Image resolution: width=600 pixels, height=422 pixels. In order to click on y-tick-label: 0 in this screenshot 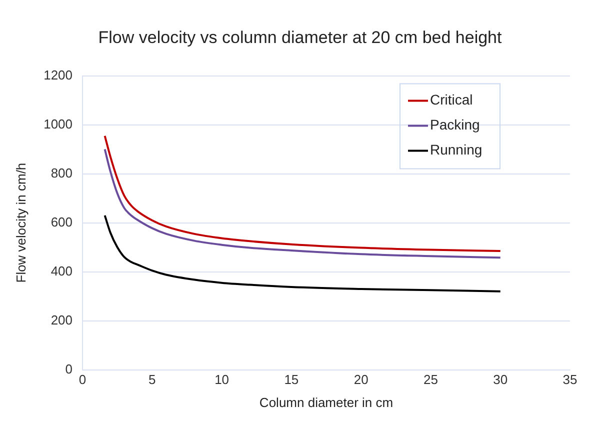, I will do `click(69, 368)`.